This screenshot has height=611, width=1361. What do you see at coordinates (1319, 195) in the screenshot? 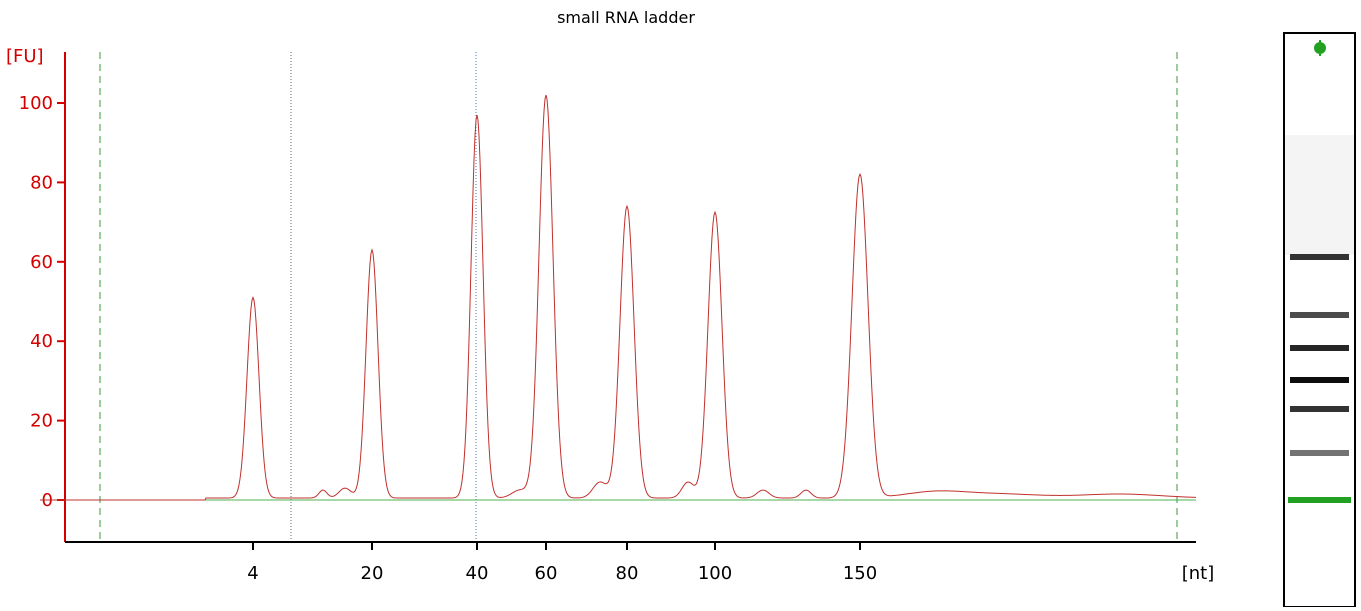
I see `gel-smear` at bounding box center [1319, 195].